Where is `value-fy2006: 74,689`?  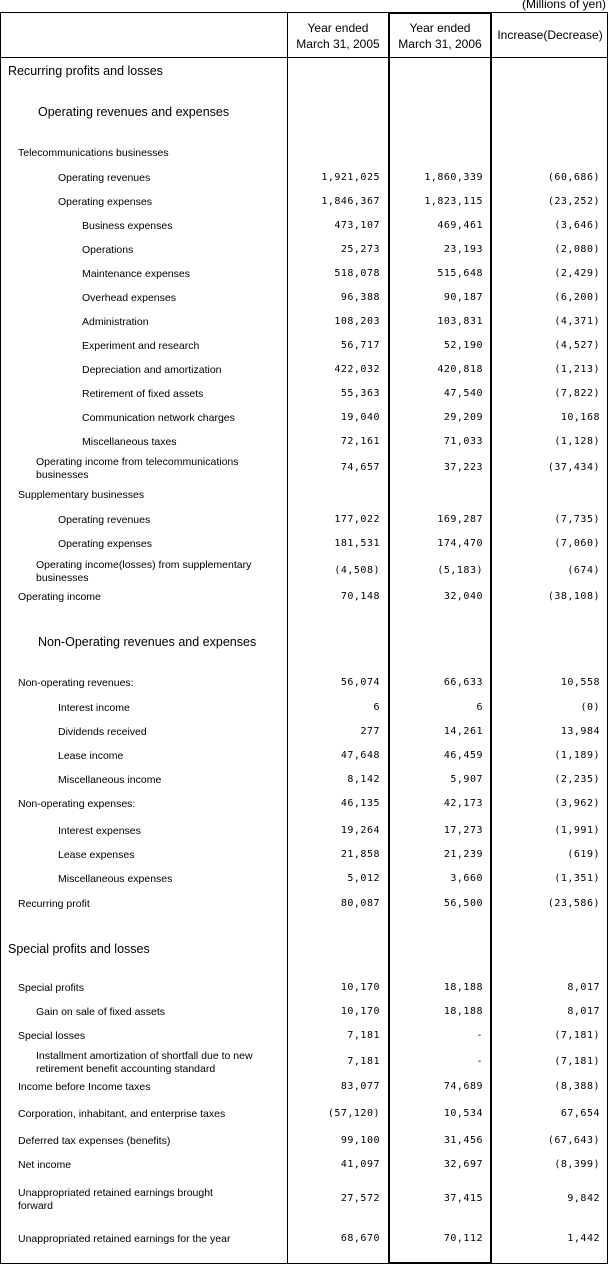
value-fy2006: 74,689 is located at coordinates (463, 1086).